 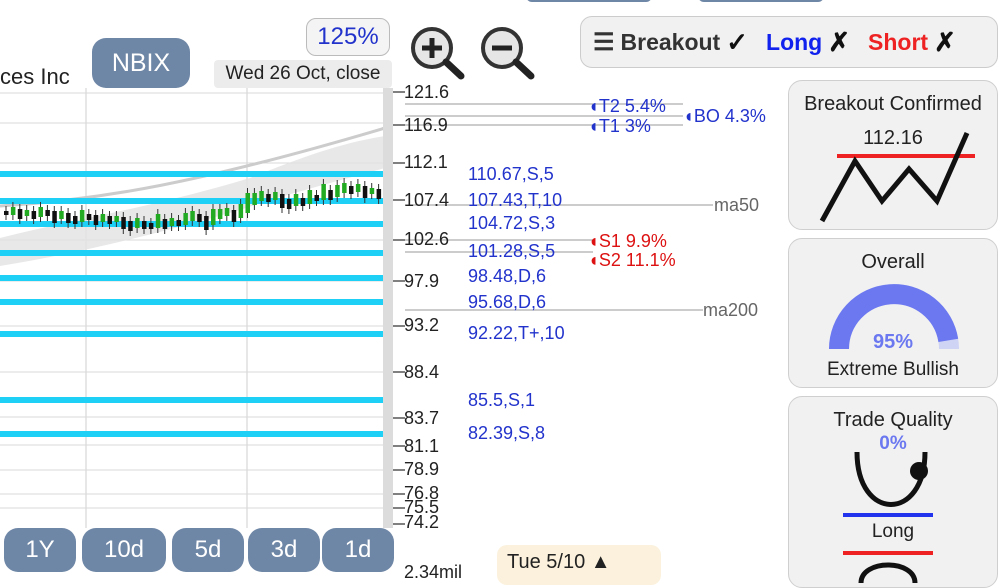 I want to click on candlesticks, so click(x=193, y=207).